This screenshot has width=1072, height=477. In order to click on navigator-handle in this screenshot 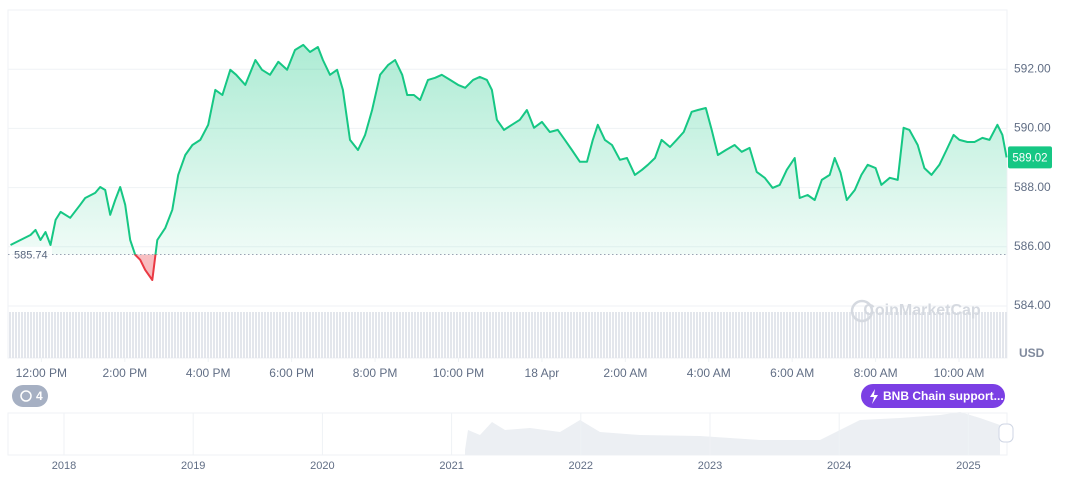, I will do `click(1006, 433)`.